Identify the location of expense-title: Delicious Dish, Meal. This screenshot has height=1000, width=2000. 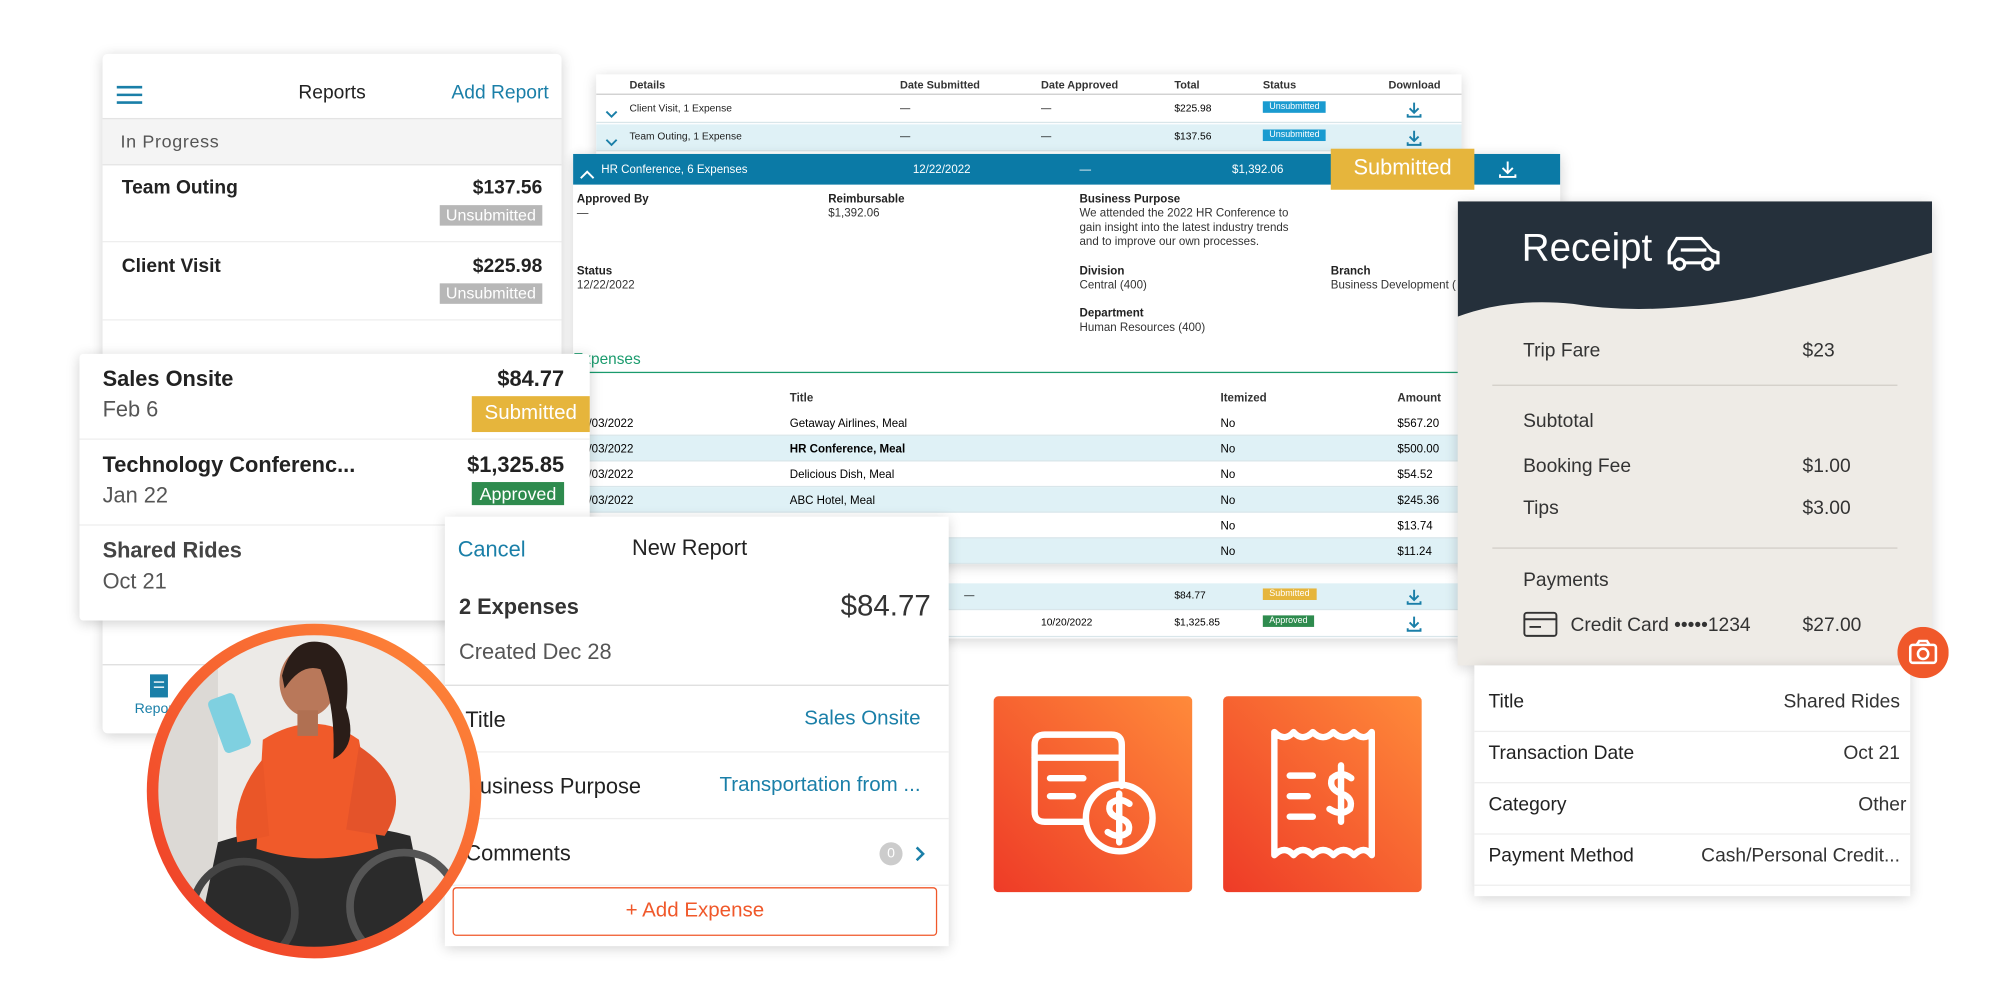
(842, 474).